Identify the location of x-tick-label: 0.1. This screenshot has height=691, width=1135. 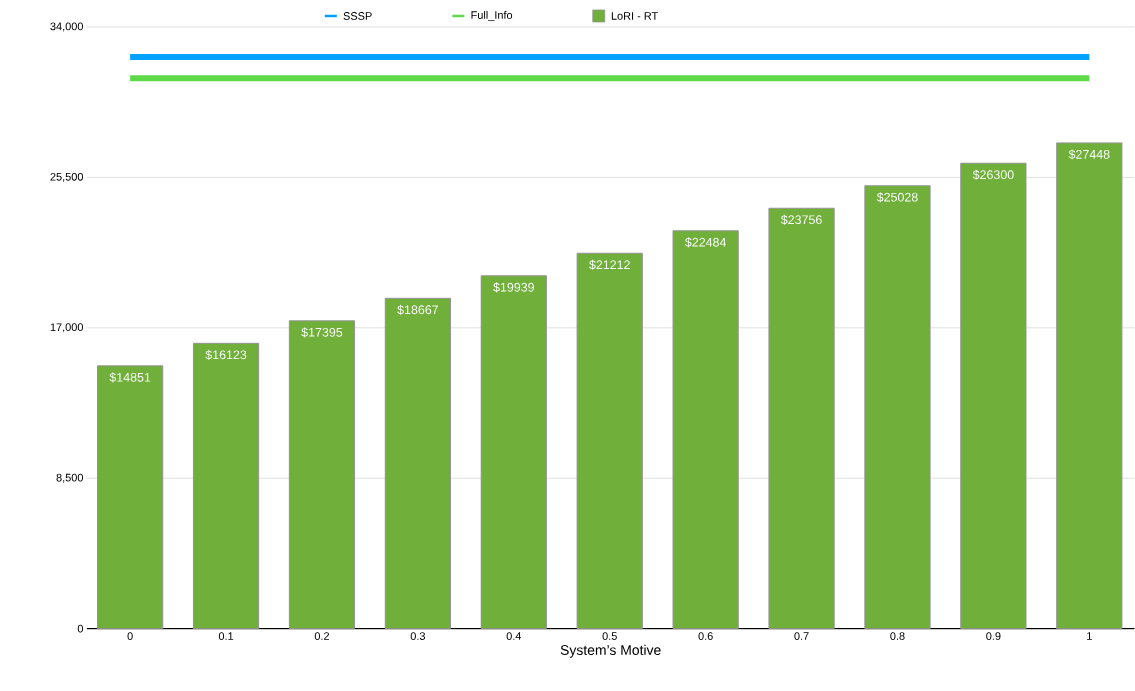
(226, 636).